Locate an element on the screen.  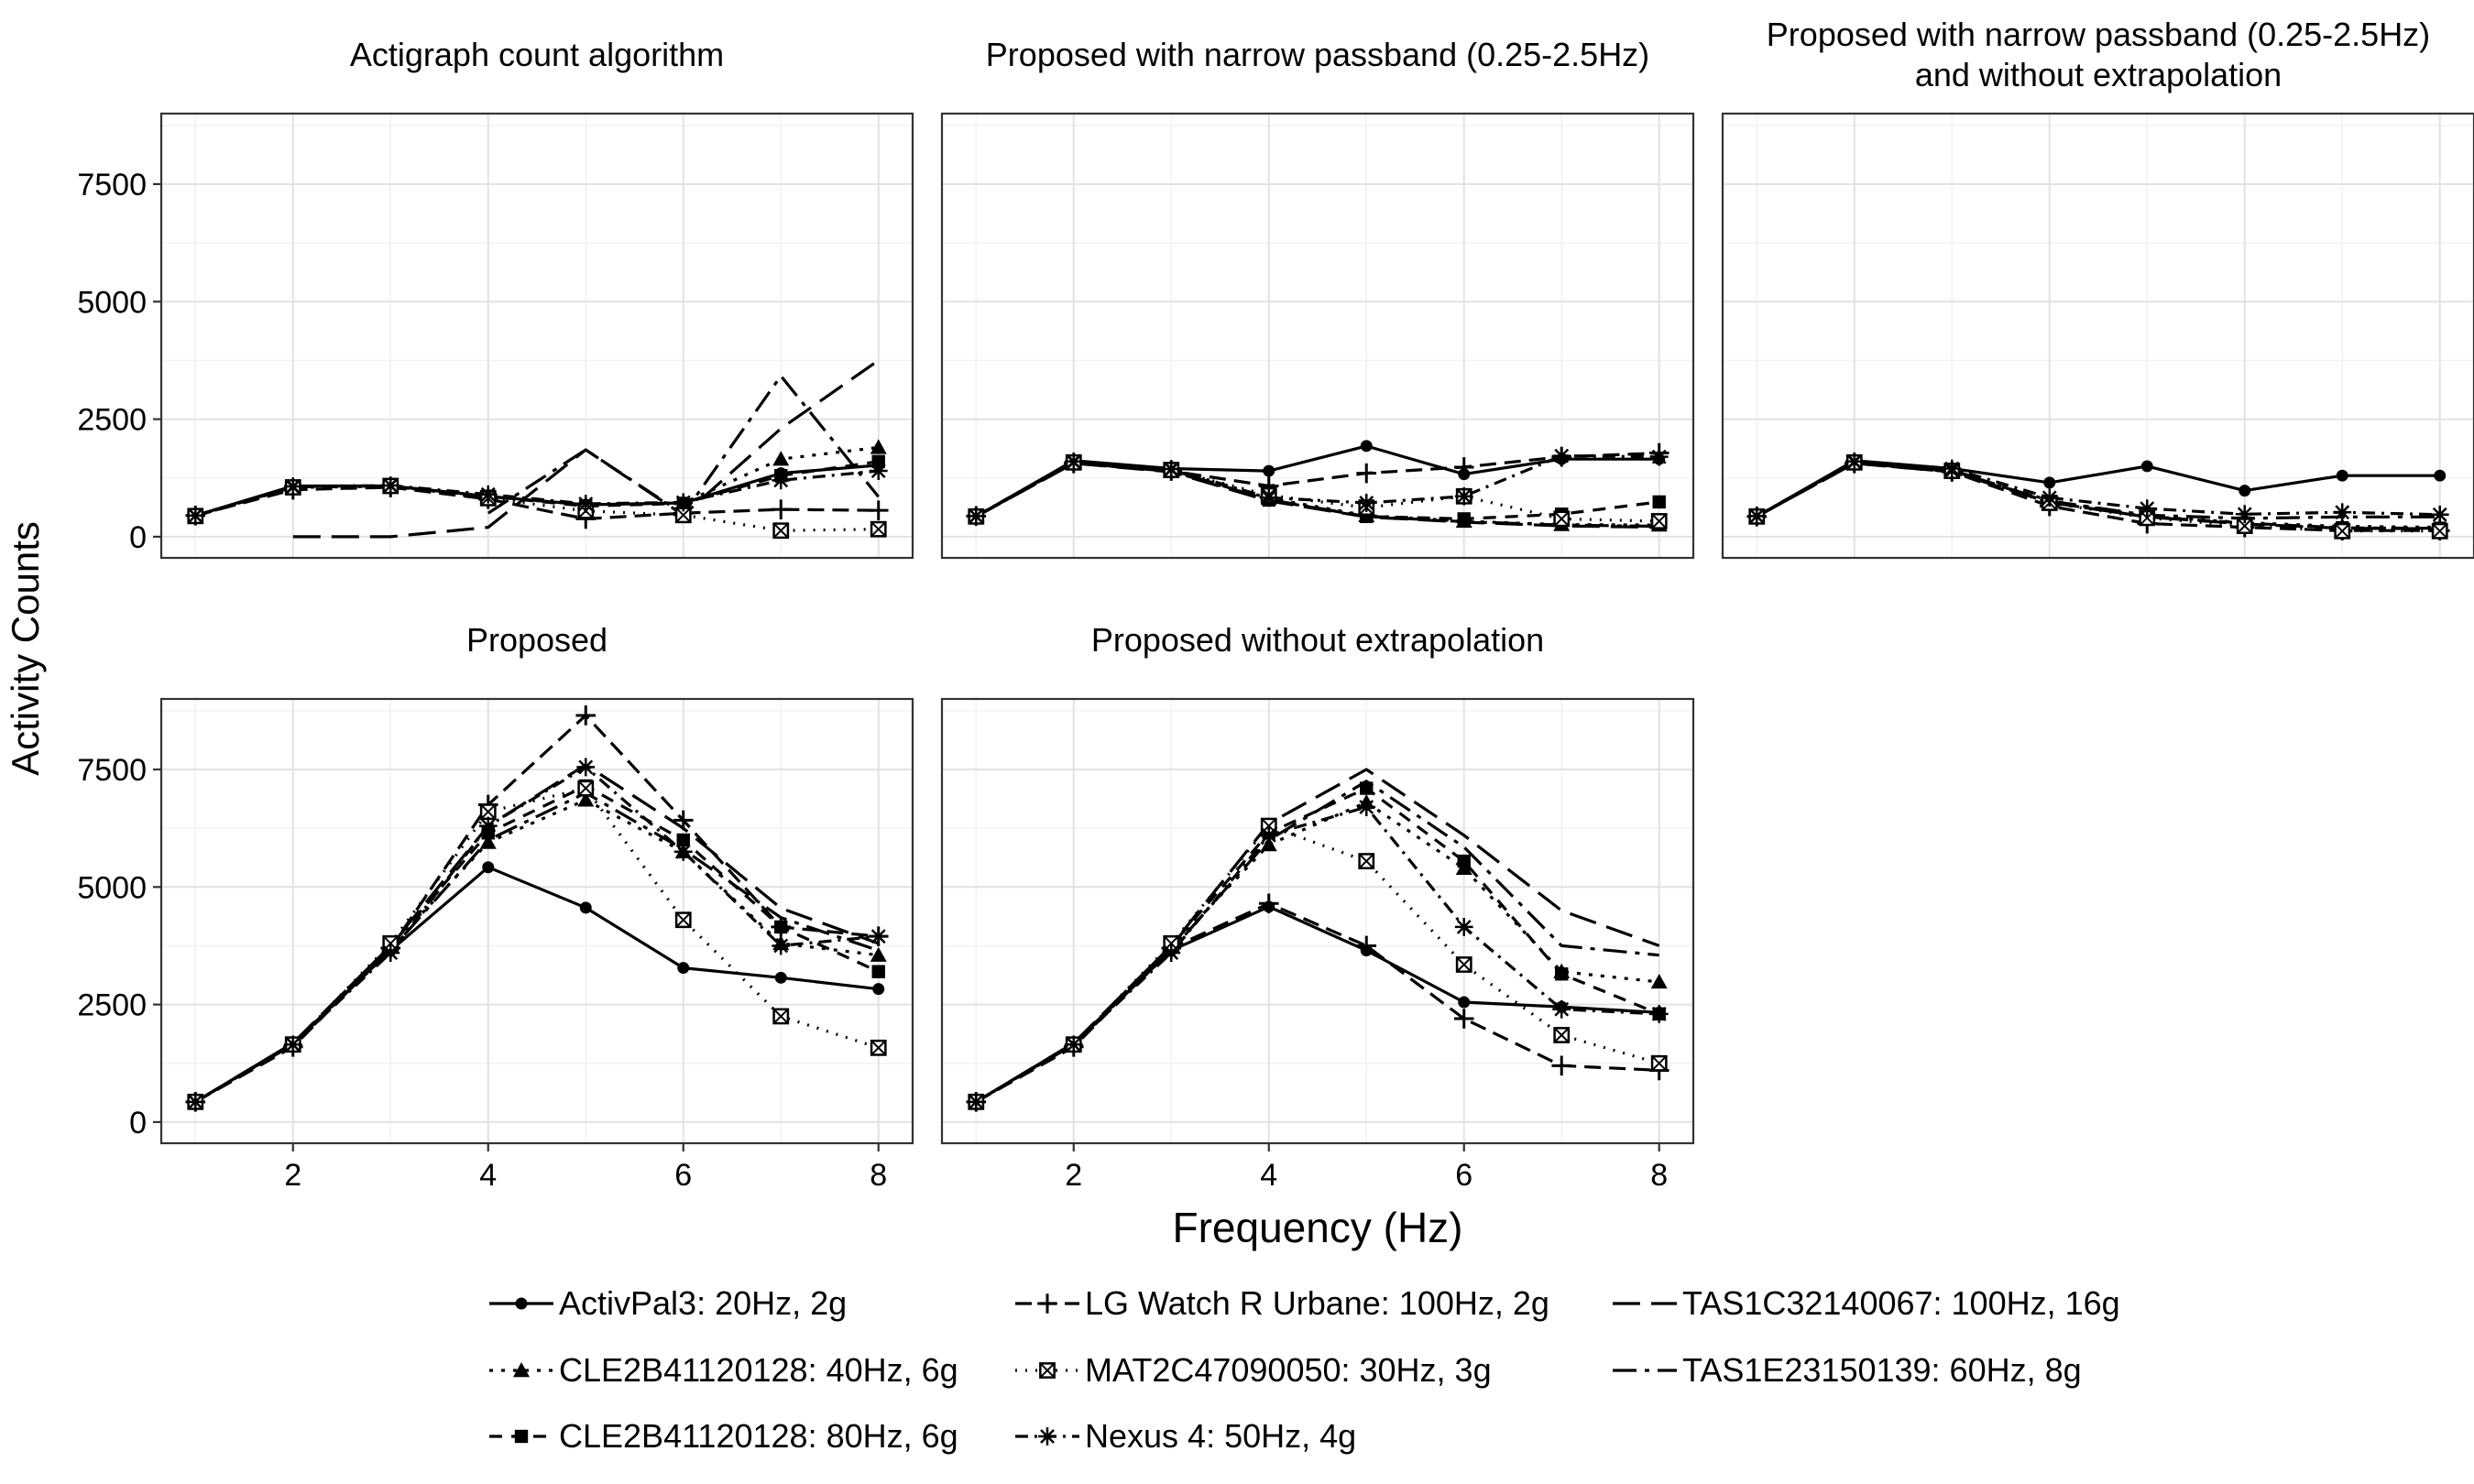
panel-title: Actigraph count algorithm is located at coordinates (537, 55).